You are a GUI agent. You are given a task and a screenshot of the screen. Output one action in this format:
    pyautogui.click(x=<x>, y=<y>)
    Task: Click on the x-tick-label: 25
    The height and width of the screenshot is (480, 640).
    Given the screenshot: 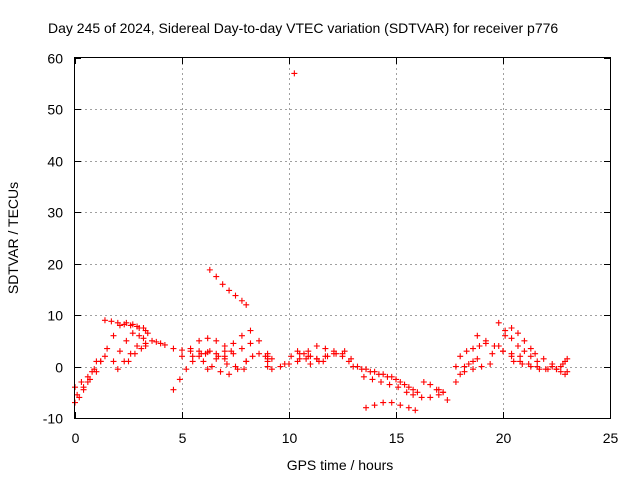 What is the action you would take?
    pyautogui.click(x=611, y=438)
    